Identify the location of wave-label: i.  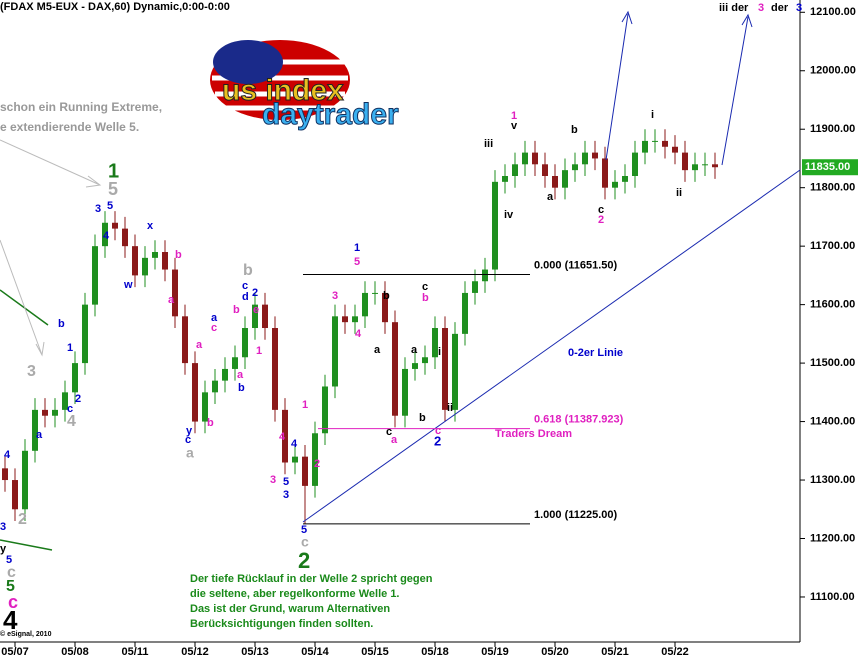
(439, 352).